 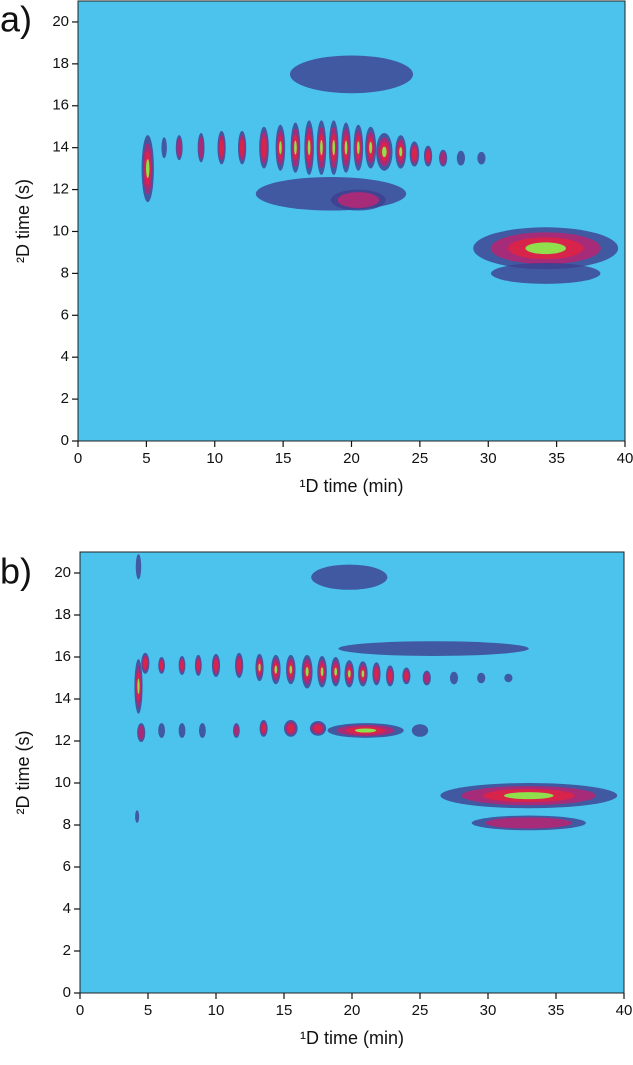 What do you see at coordinates (78, 458) in the screenshot?
I see `x-tick-label: 0` at bounding box center [78, 458].